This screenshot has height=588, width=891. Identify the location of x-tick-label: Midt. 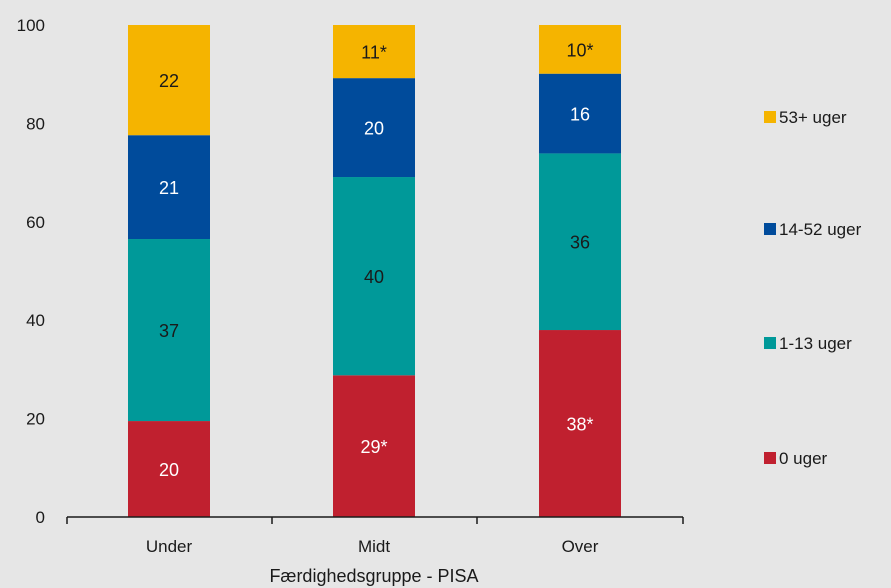
(374, 546).